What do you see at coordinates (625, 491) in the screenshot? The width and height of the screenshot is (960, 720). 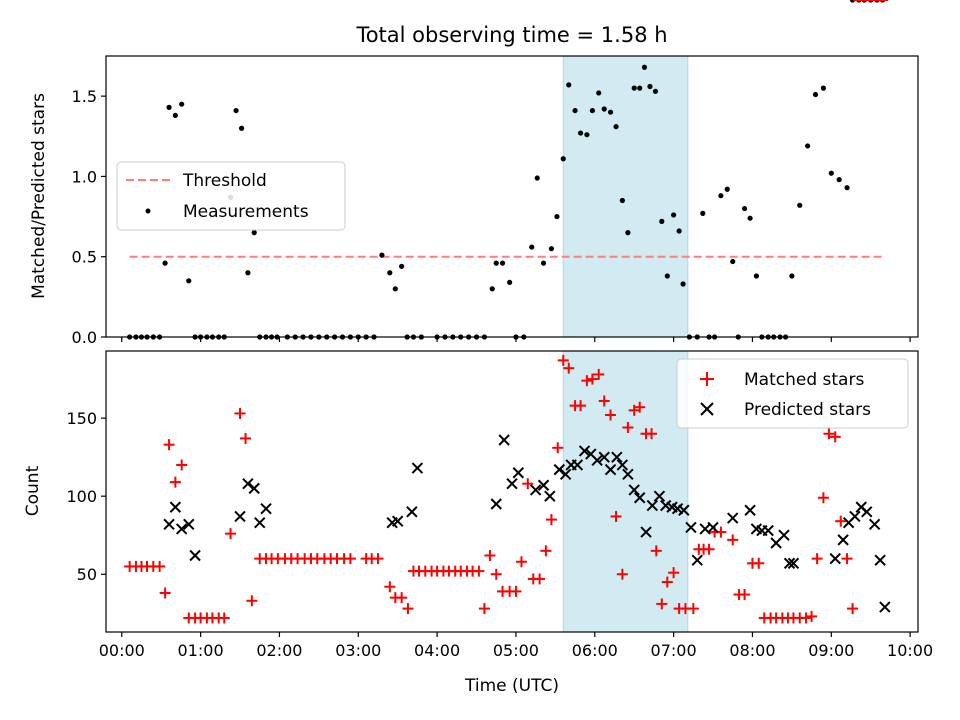 I see `bottom-shaded-span` at bounding box center [625, 491].